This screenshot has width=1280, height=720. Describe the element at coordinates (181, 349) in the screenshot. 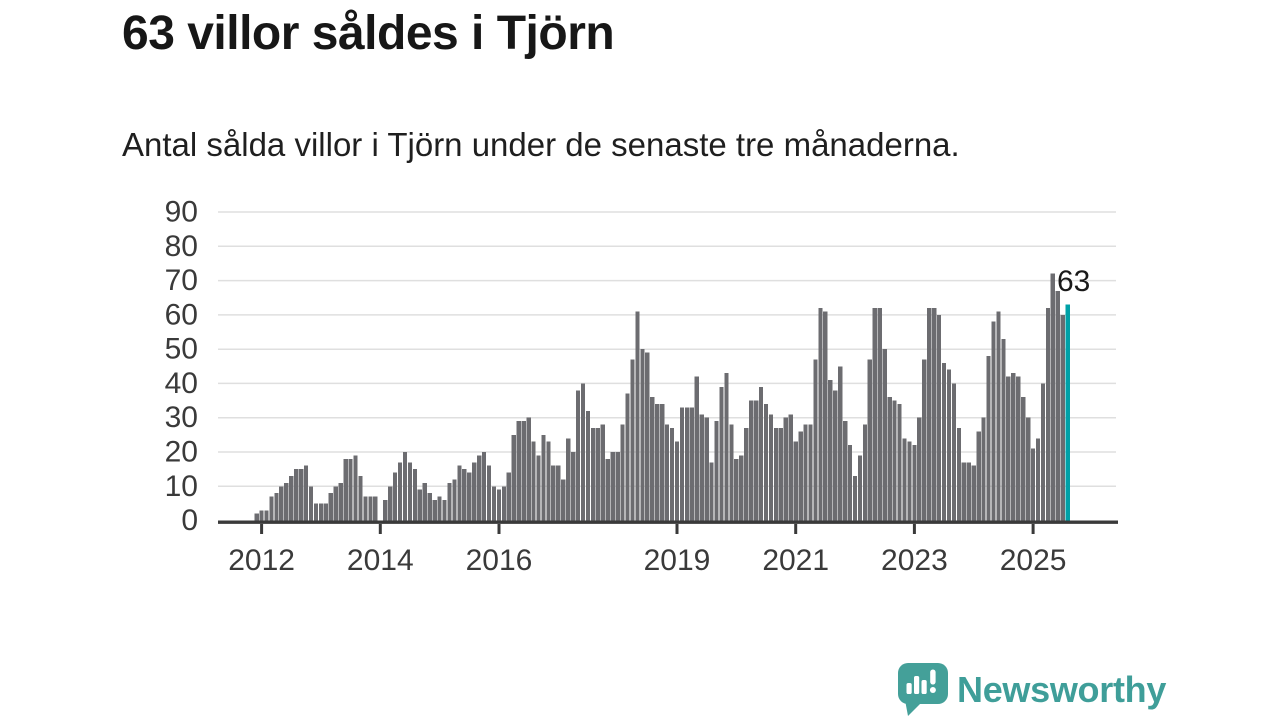

I see `y-axis-label: 50` at that location.